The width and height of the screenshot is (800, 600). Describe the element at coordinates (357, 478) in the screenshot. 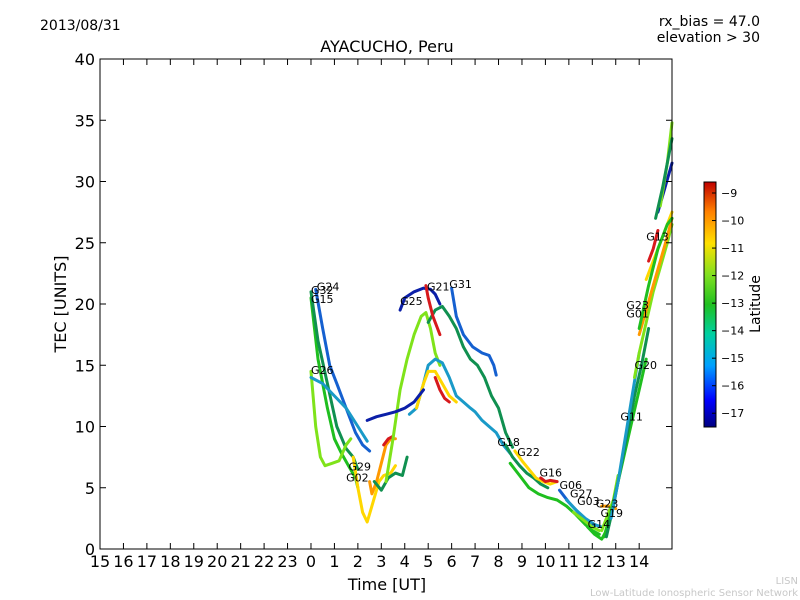

I see `annotation-g02: G02` at that location.